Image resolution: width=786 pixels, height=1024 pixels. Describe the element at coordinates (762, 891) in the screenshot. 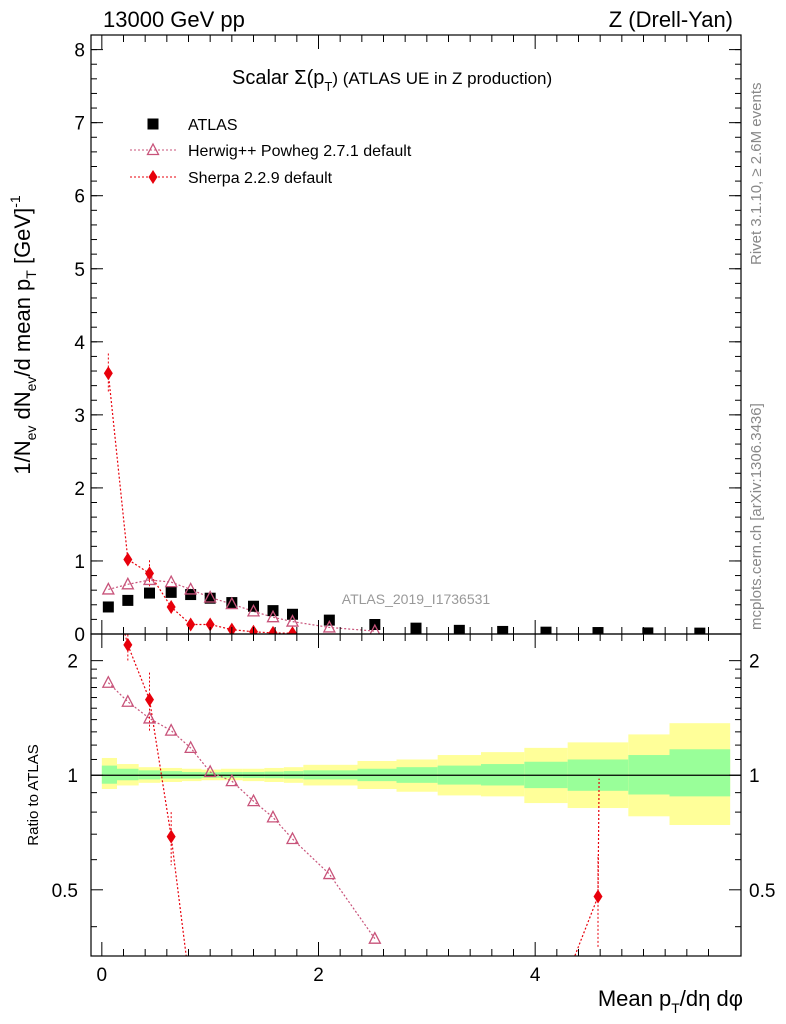

I see `ratio-y-tick-label-right: 0.5` at that location.